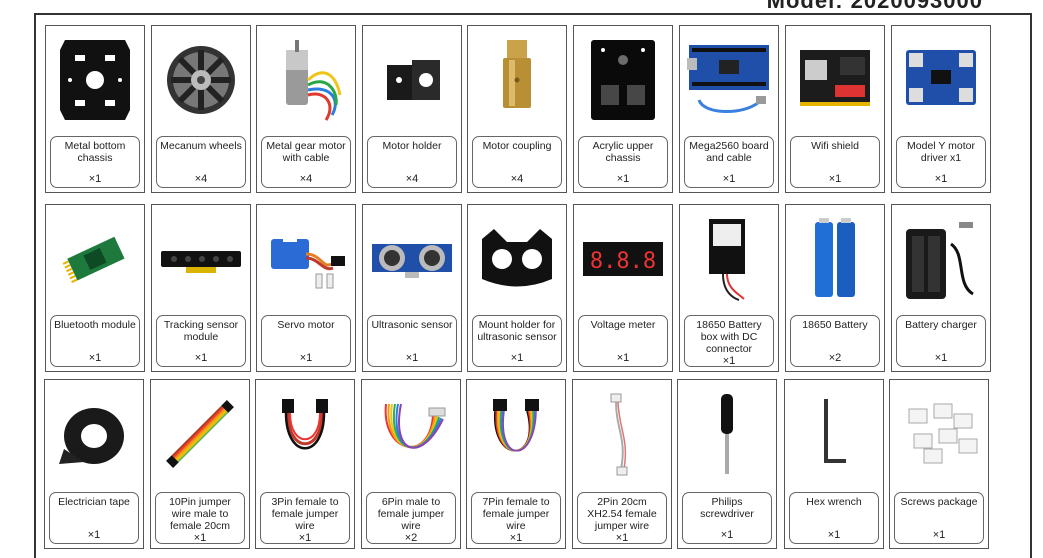 This screenshot has height=558, width=1043. I want to click on 3pin-wire-icon, so click(305, 434).